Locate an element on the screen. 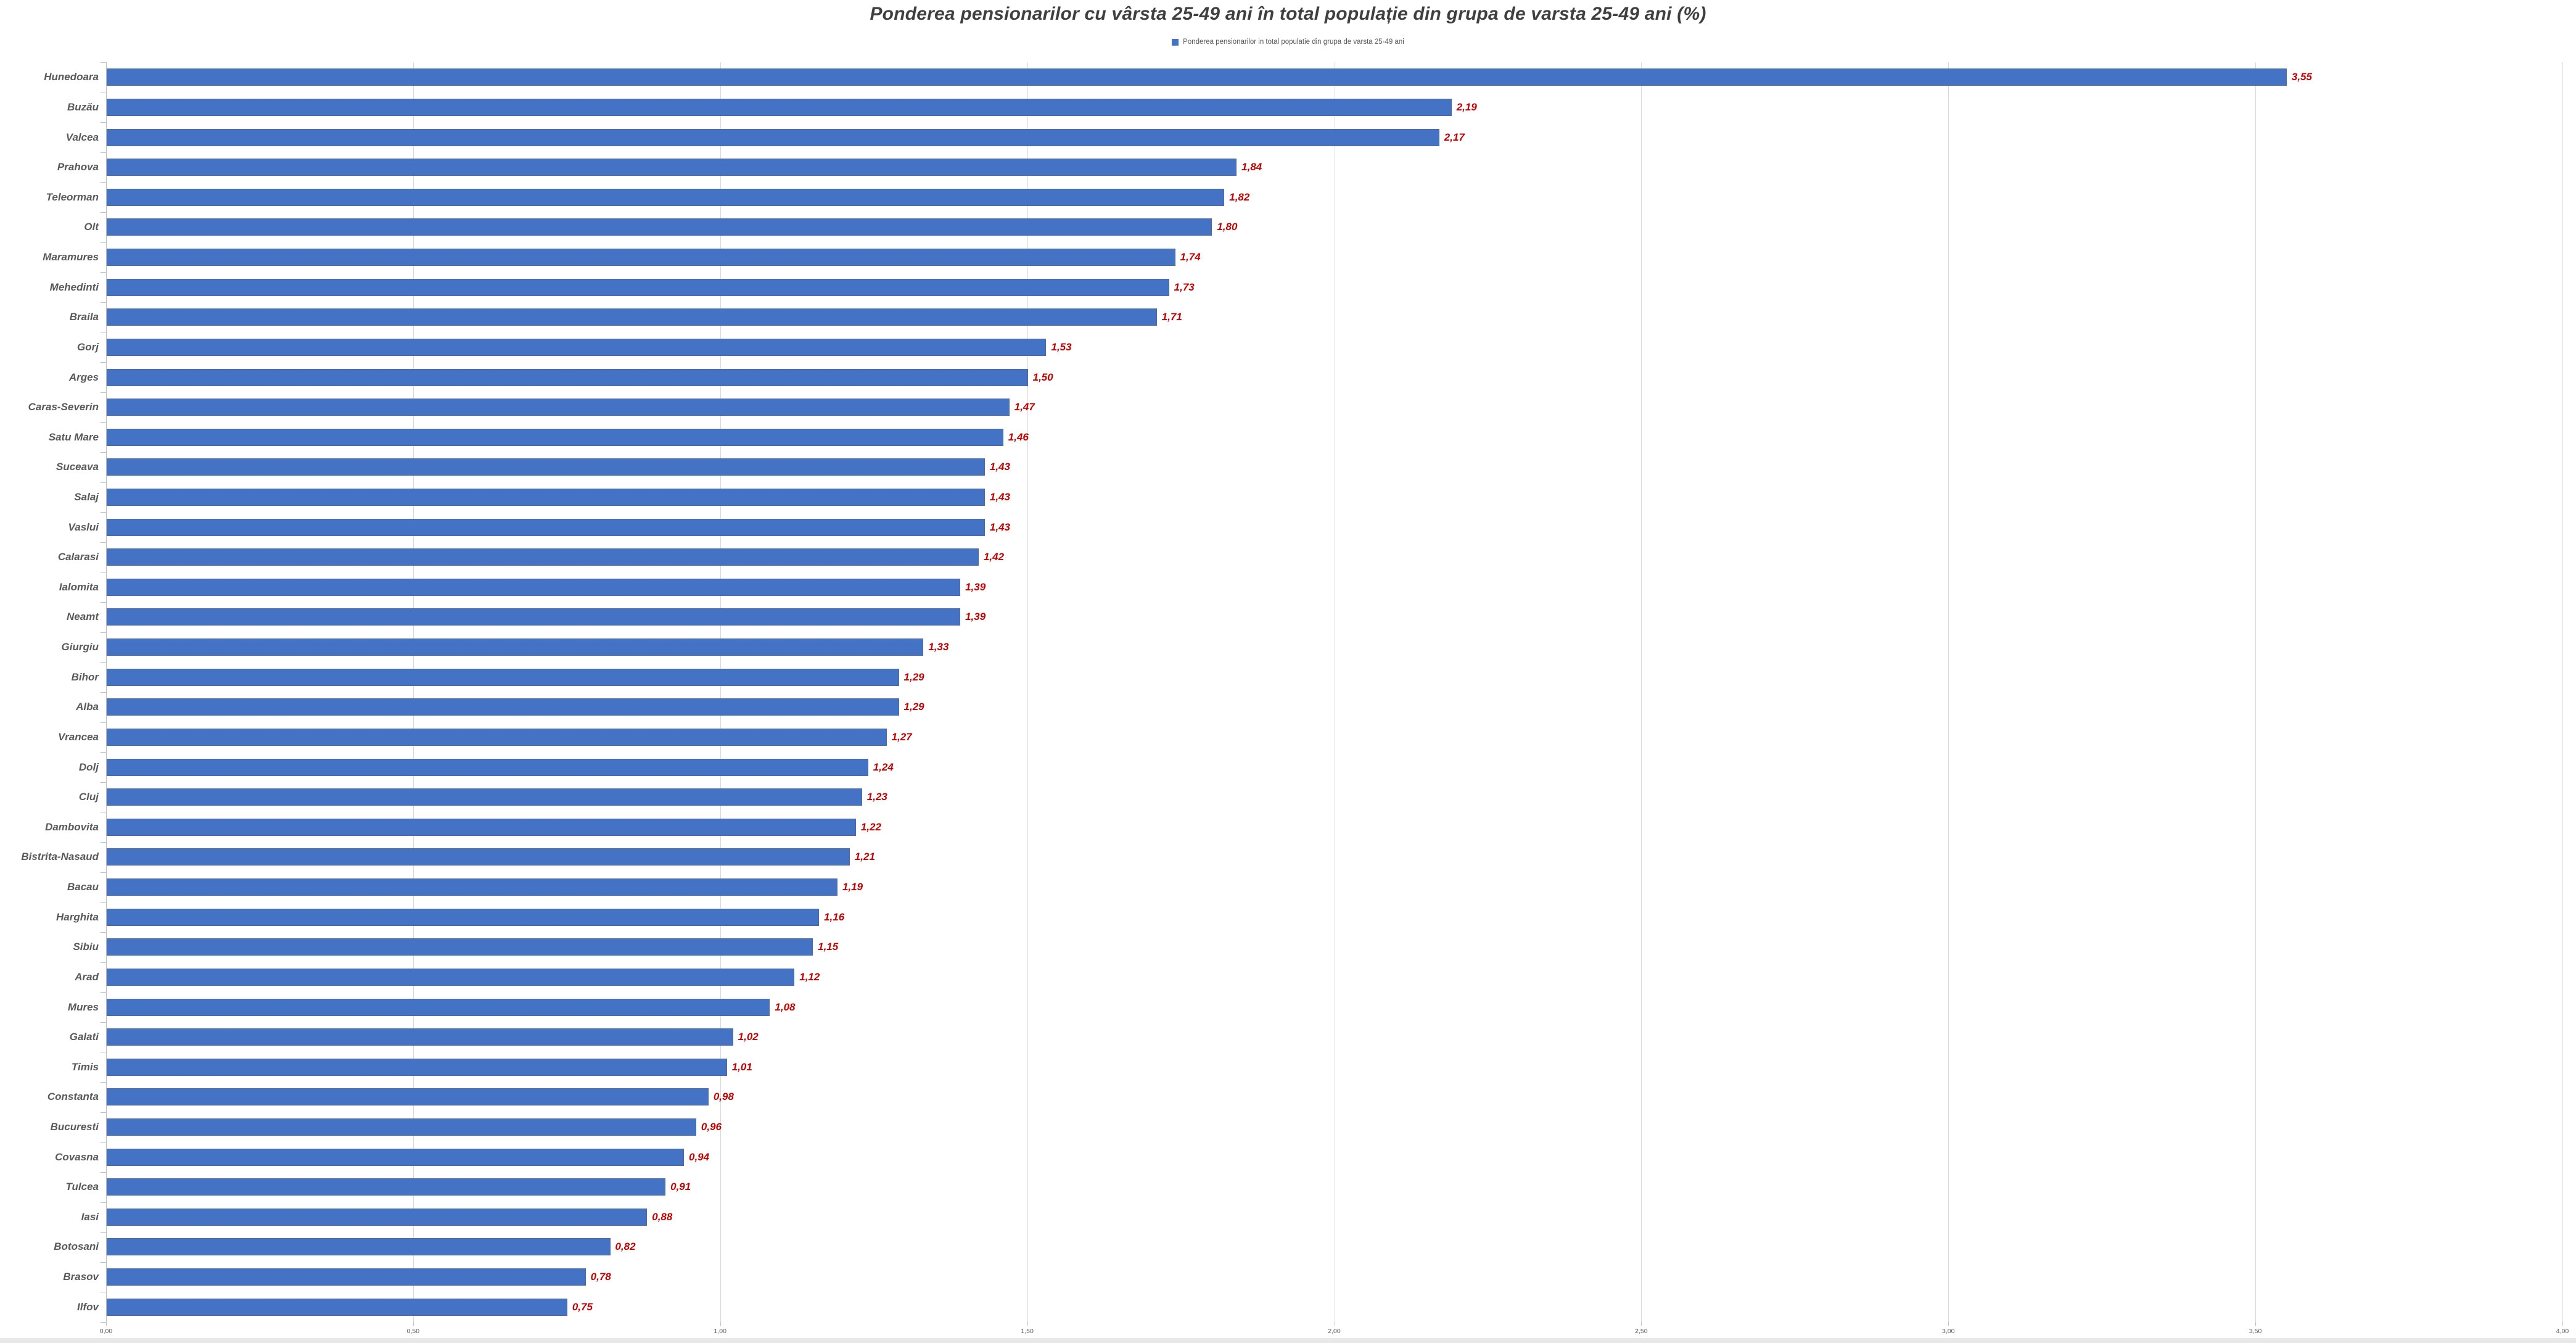 The width and height of the screenshot is (2576, 1343). x-tick-label: 3,50 is located at coordinates (2255, 1331).